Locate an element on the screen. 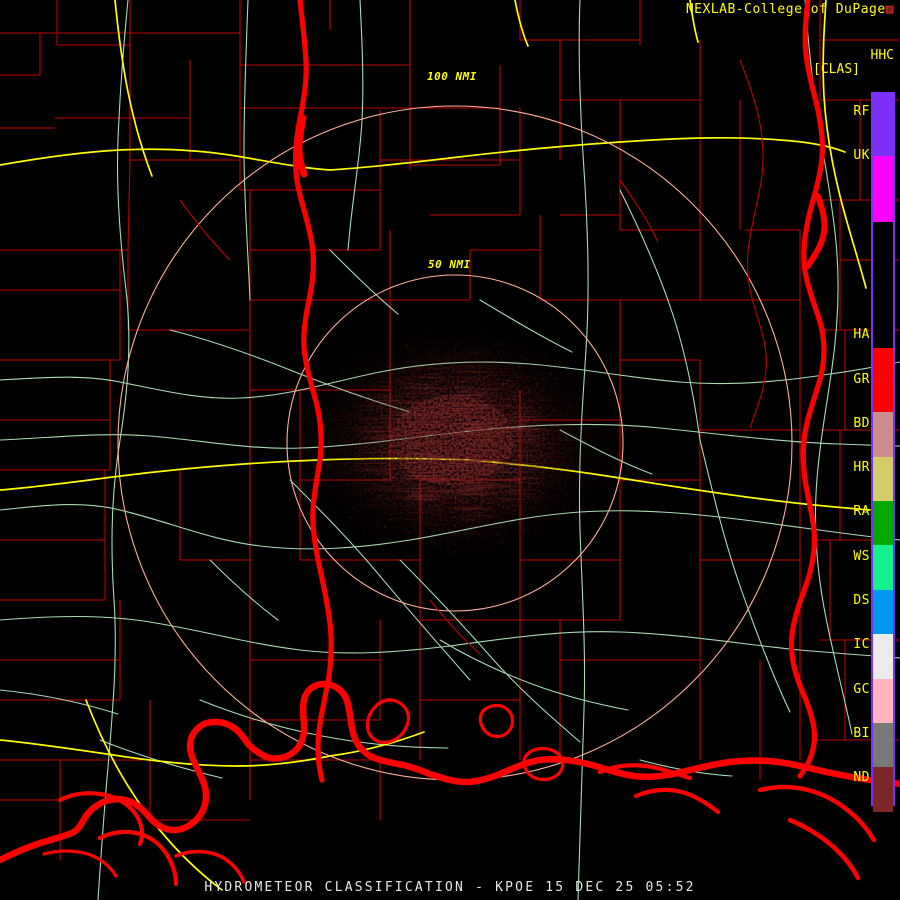 The height and width of the screenshot is (900, 900). legend-label-hr: HR is located at coordinates (861, 467).